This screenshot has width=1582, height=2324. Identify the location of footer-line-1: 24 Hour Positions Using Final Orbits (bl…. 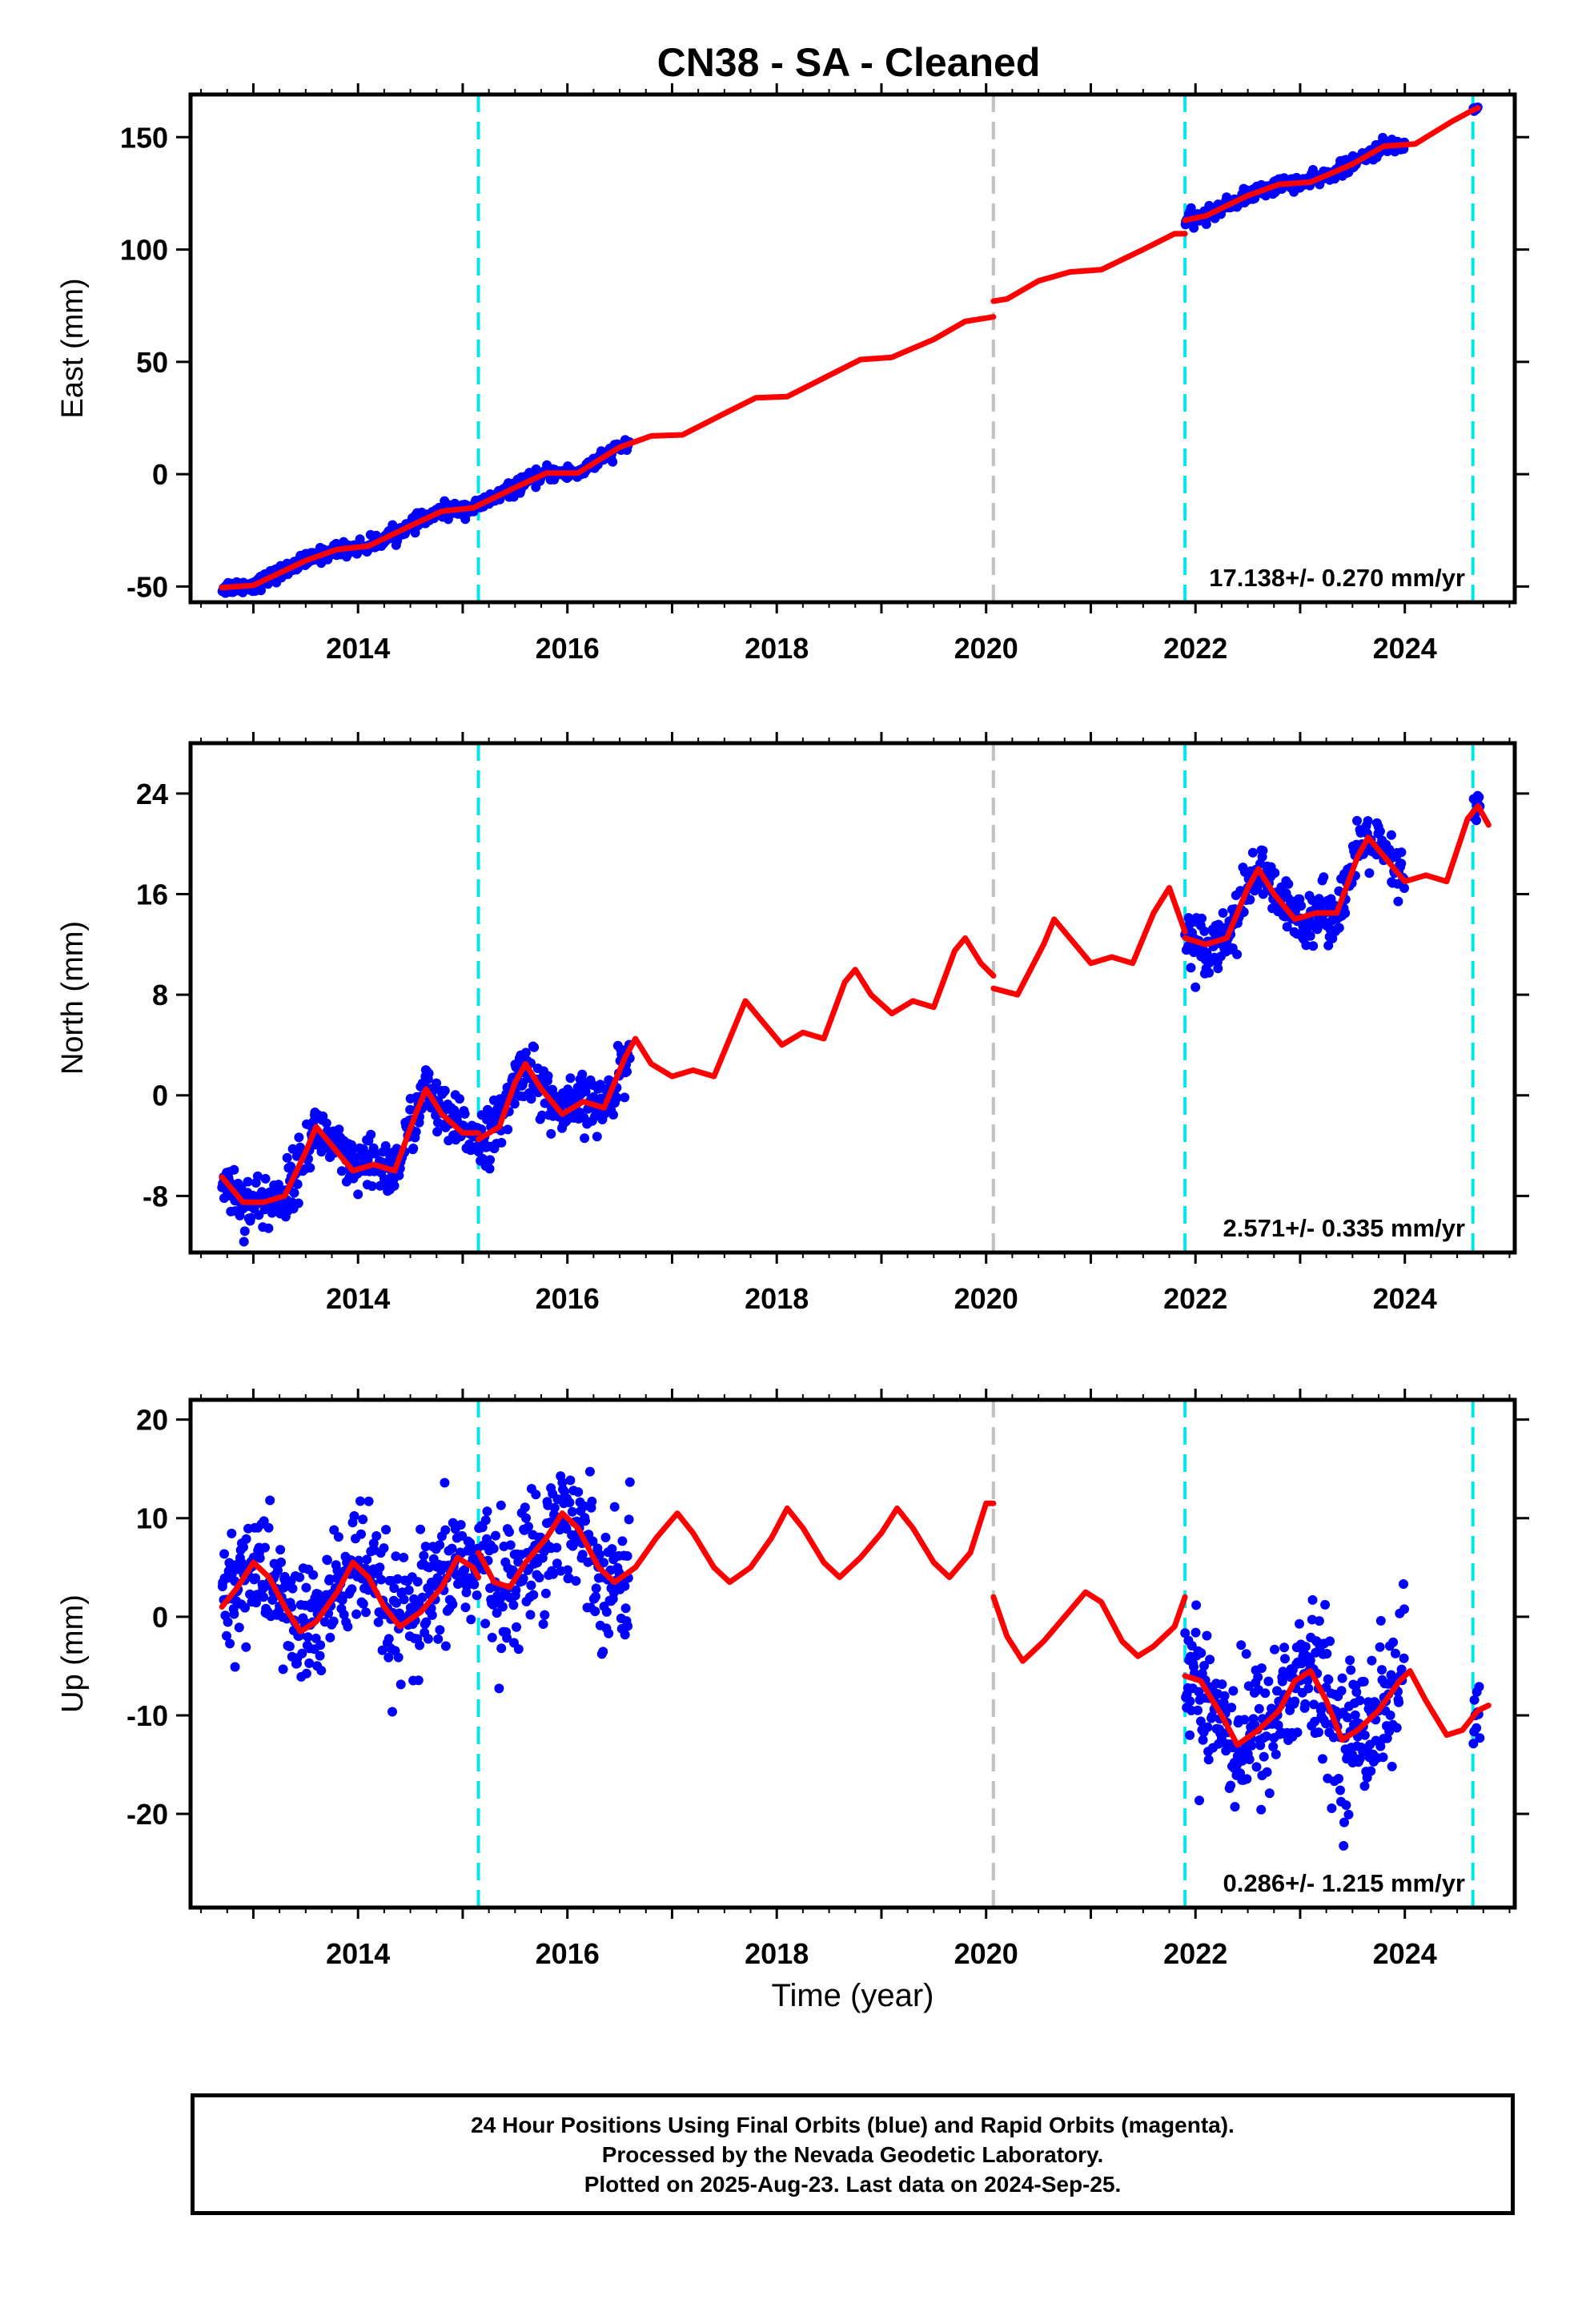
(853, 2124).